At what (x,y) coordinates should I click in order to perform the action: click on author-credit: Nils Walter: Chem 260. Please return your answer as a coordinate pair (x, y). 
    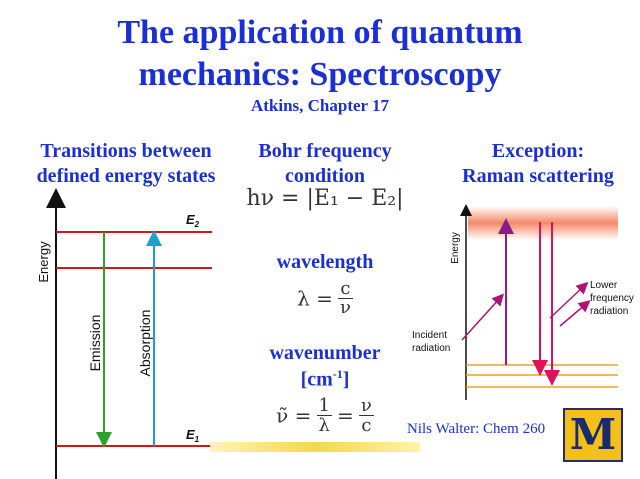
    Looking at the image, I should click on (476, 429).